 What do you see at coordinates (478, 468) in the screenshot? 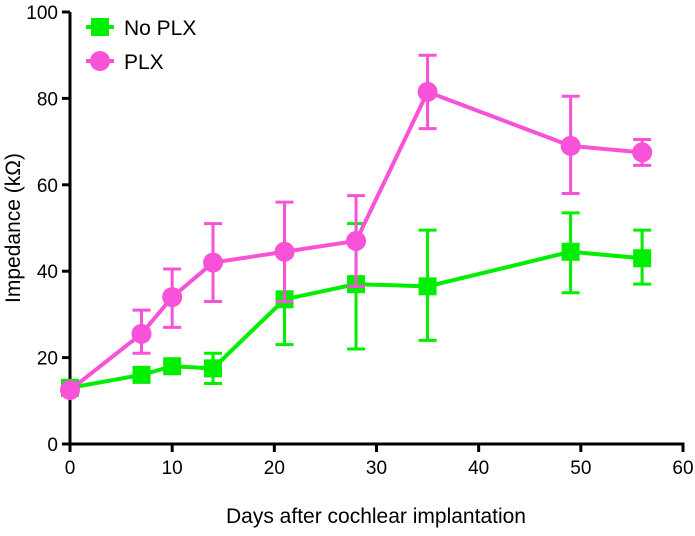
I see `x-tick-label: 40` at bounding box center [478, 468].